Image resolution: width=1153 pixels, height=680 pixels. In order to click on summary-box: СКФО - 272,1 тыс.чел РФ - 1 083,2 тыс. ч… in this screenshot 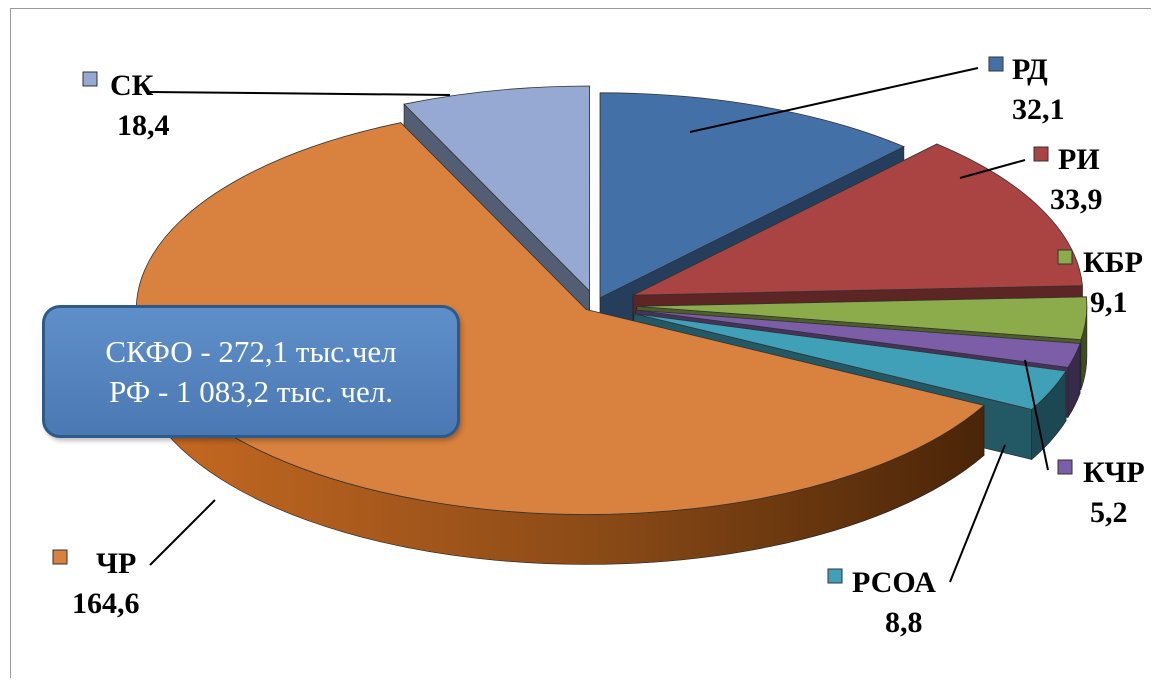, I will do `click(251, 371)`.